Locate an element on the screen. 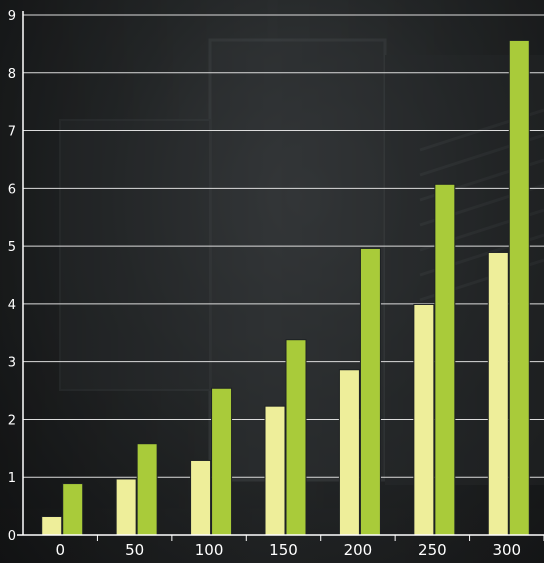 This screenshot has height=563, width=544. y-tick-labels: 0 1 2 3 4 5 6 7 8 9 is located at coordinates (12, 276).